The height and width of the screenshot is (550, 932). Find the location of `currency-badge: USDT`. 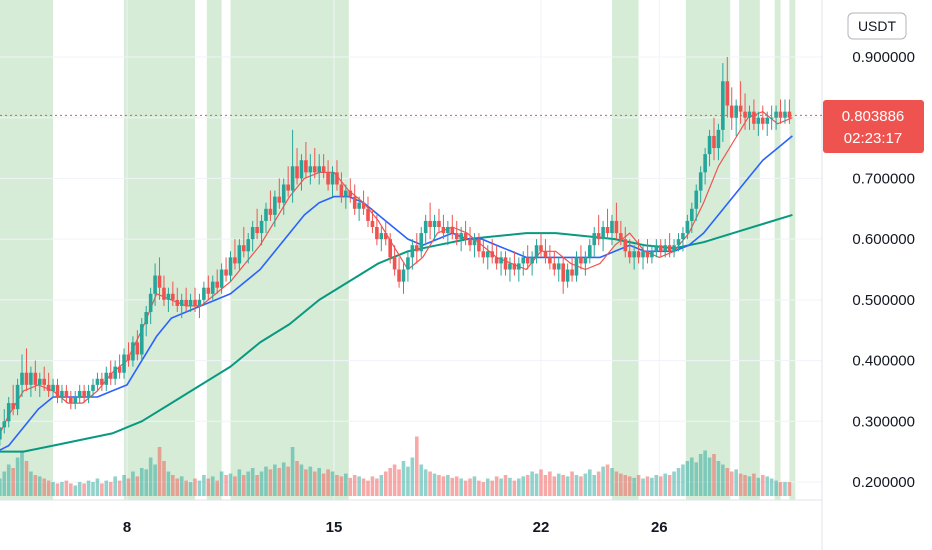

currency-badge: USDT is located at coordinates (877, 26).